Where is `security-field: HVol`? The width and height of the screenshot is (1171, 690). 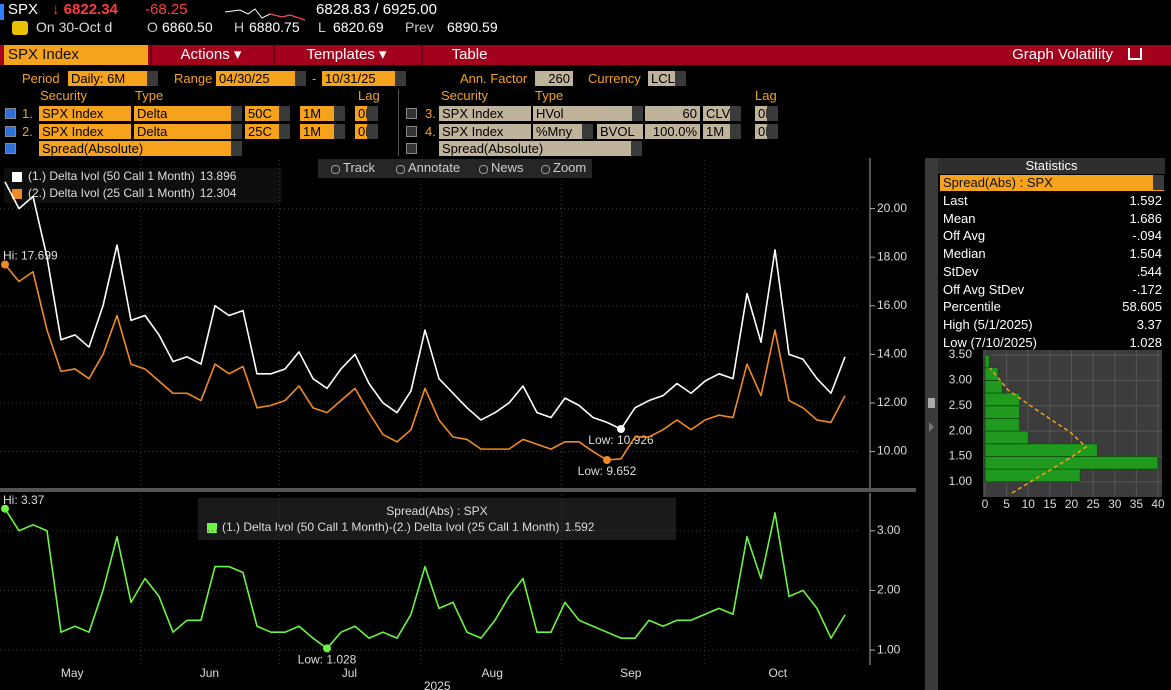 security-field: HVol is located at coordinates (588, 113).